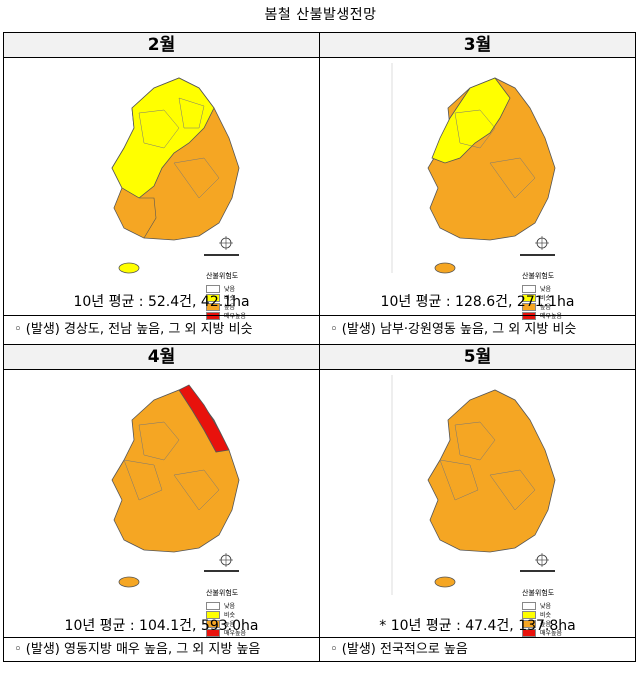  What do you see at coordinates (320, 15) in the screenshot?
I see `page-title: 봄철 산불발생전망` at bounding box center [320, 15].